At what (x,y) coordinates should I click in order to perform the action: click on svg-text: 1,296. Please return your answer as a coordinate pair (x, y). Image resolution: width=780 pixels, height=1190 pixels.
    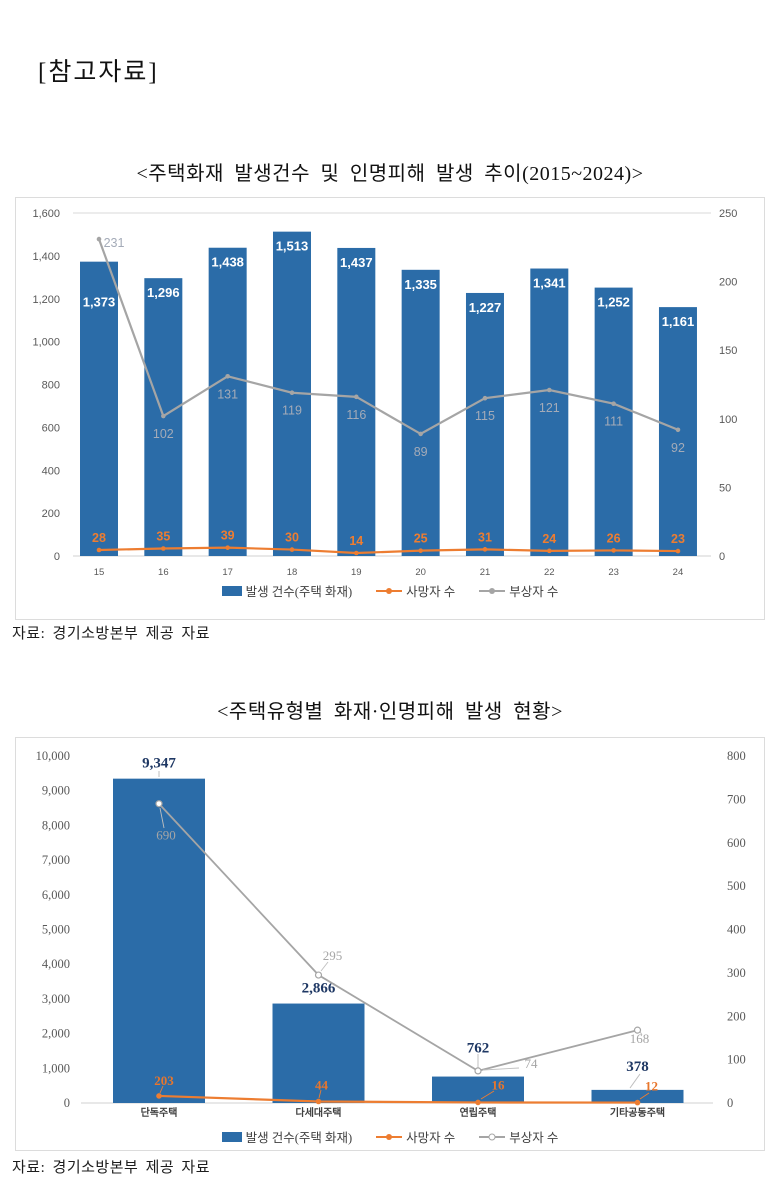
    Looking at the image, I should click on (163, 292).